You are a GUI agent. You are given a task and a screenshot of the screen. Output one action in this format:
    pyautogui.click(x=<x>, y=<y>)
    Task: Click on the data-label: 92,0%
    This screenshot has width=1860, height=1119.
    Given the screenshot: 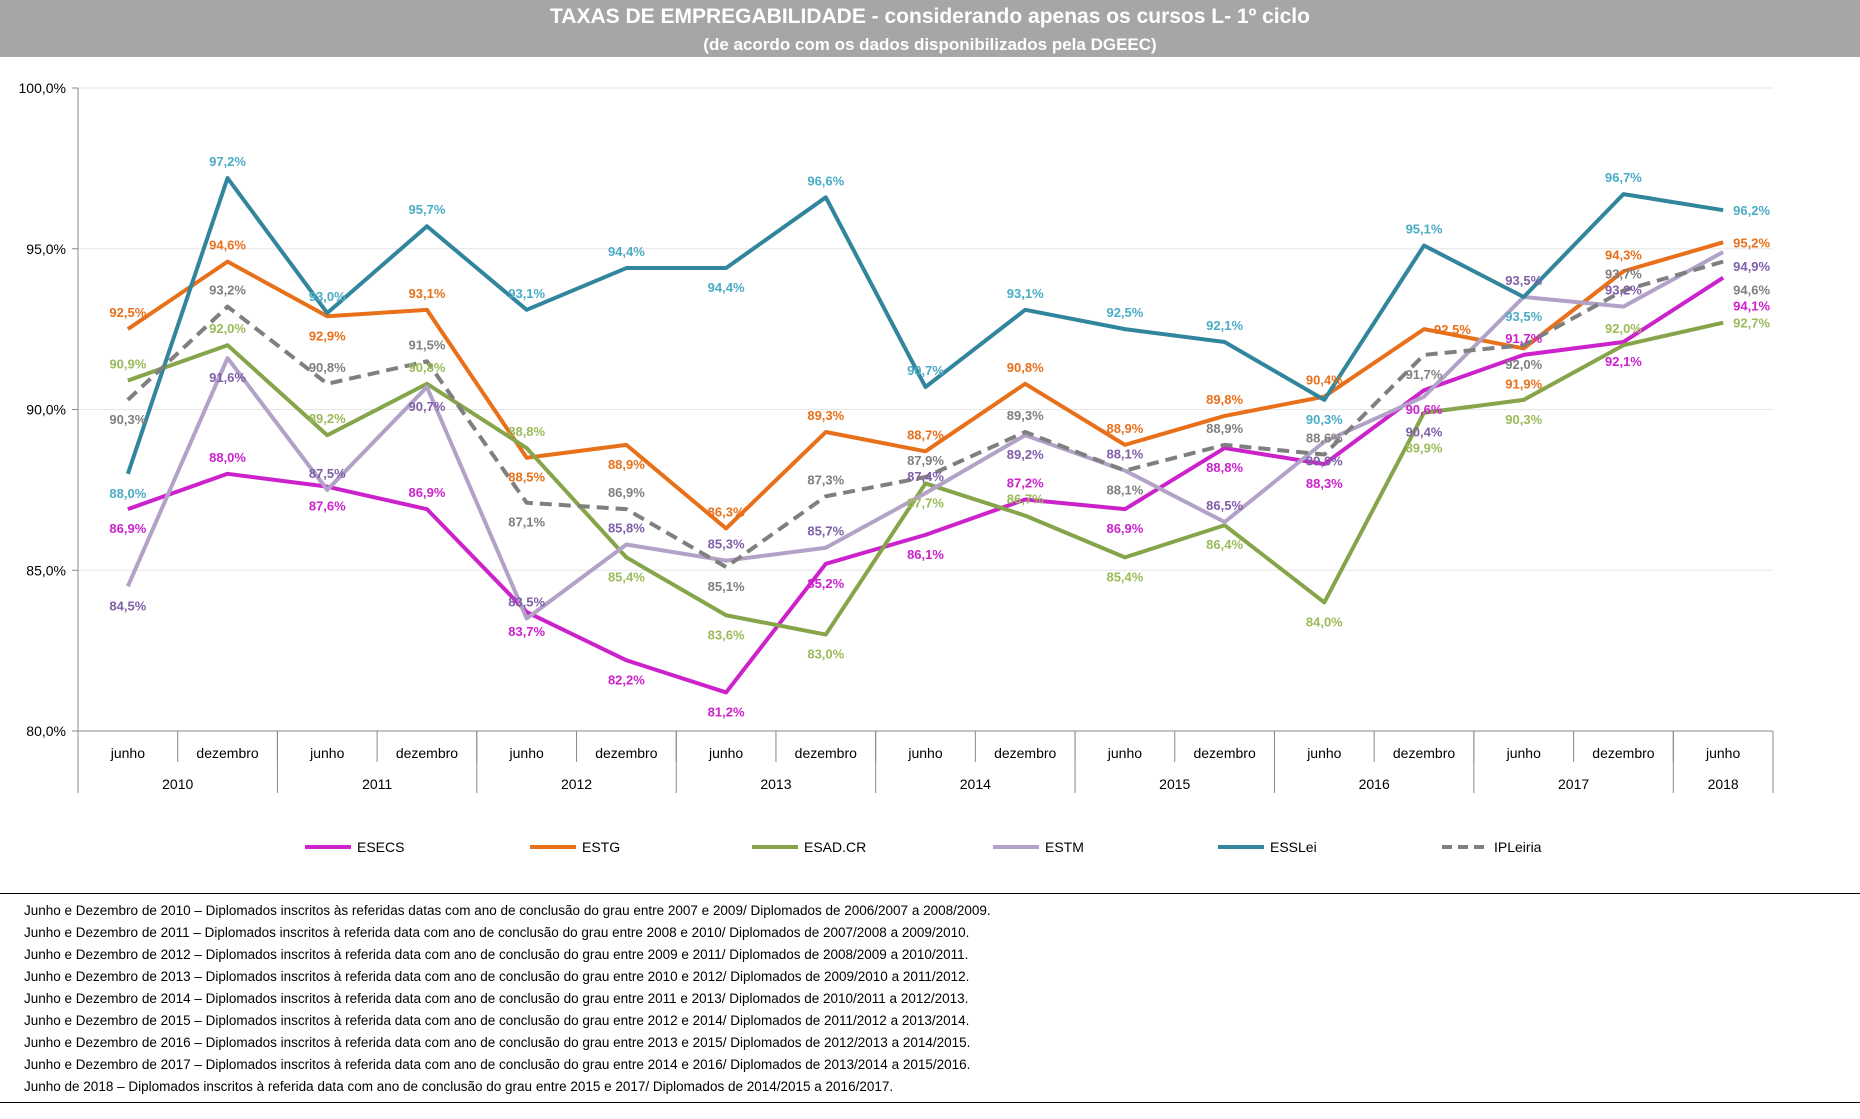 What is the action you would take?
    pyautogui.click(x=1623, y=328)
    